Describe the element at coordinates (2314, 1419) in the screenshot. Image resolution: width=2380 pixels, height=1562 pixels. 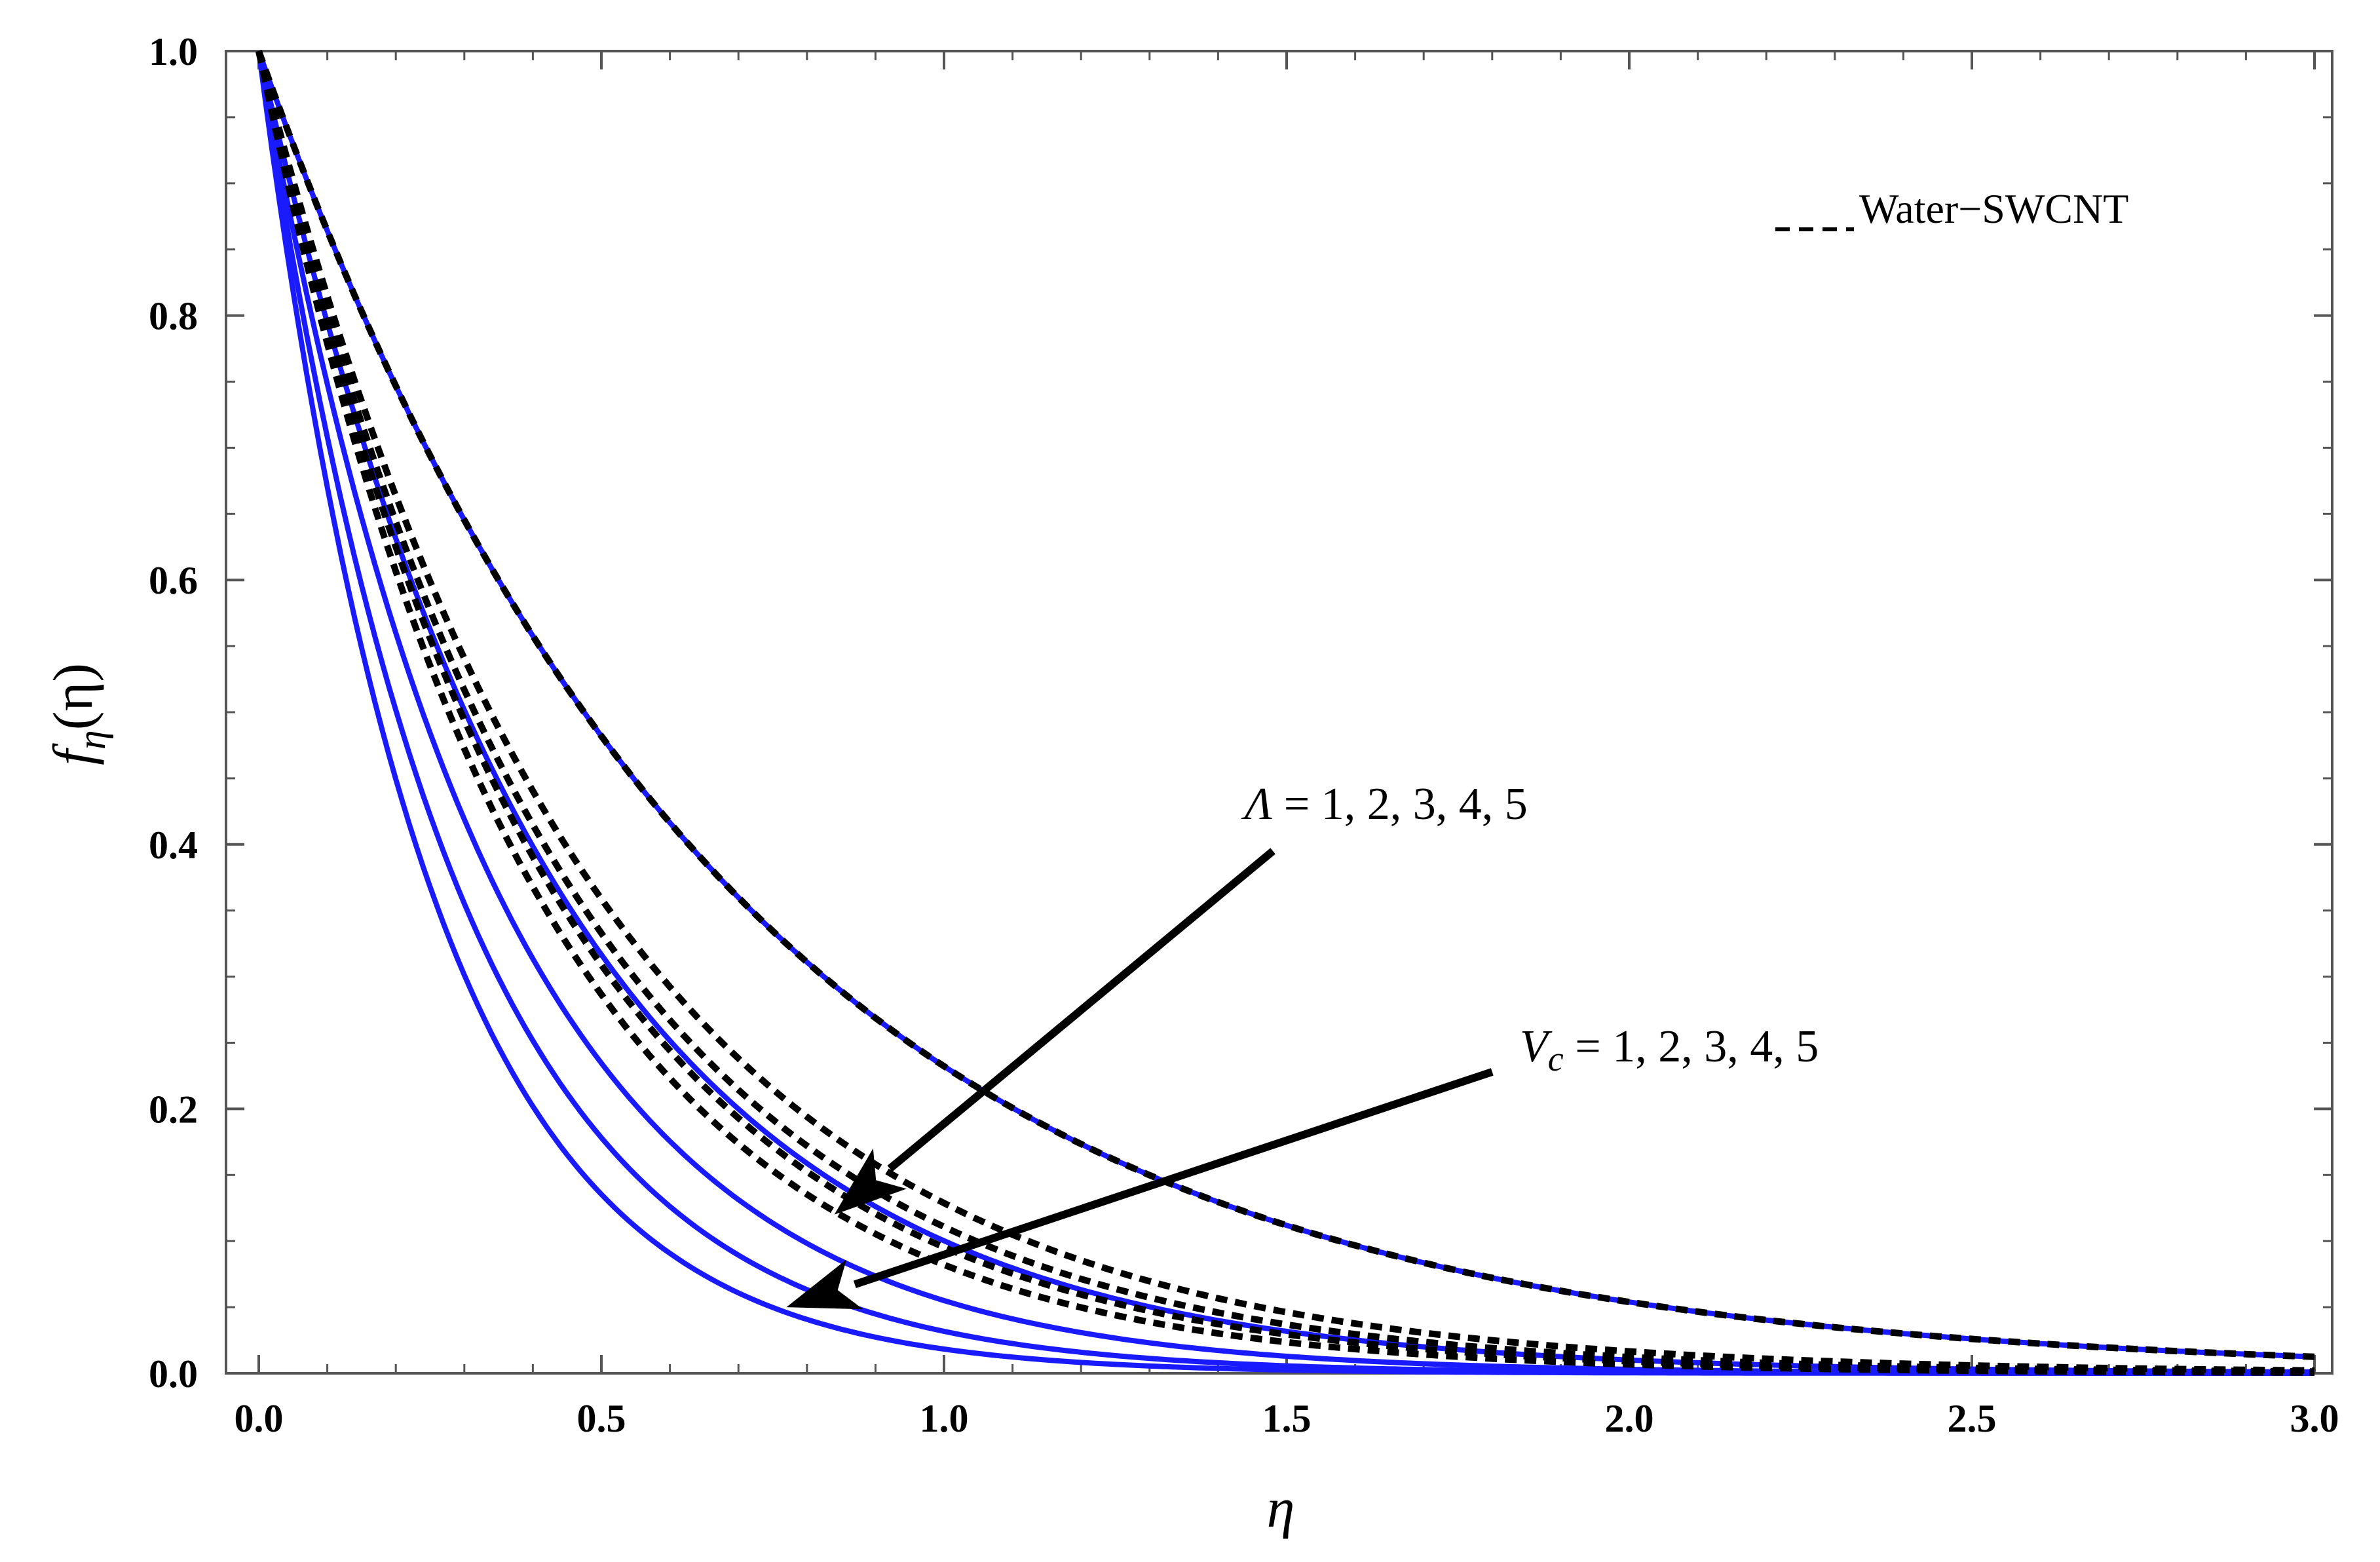
I see `x-tick-label: 3.0` at that location.